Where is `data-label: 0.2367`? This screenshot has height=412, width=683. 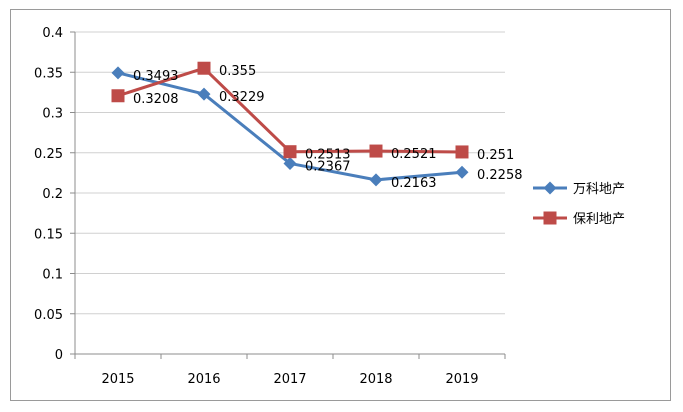 data-label: 0.2367 is located at coordinates (328, 166).